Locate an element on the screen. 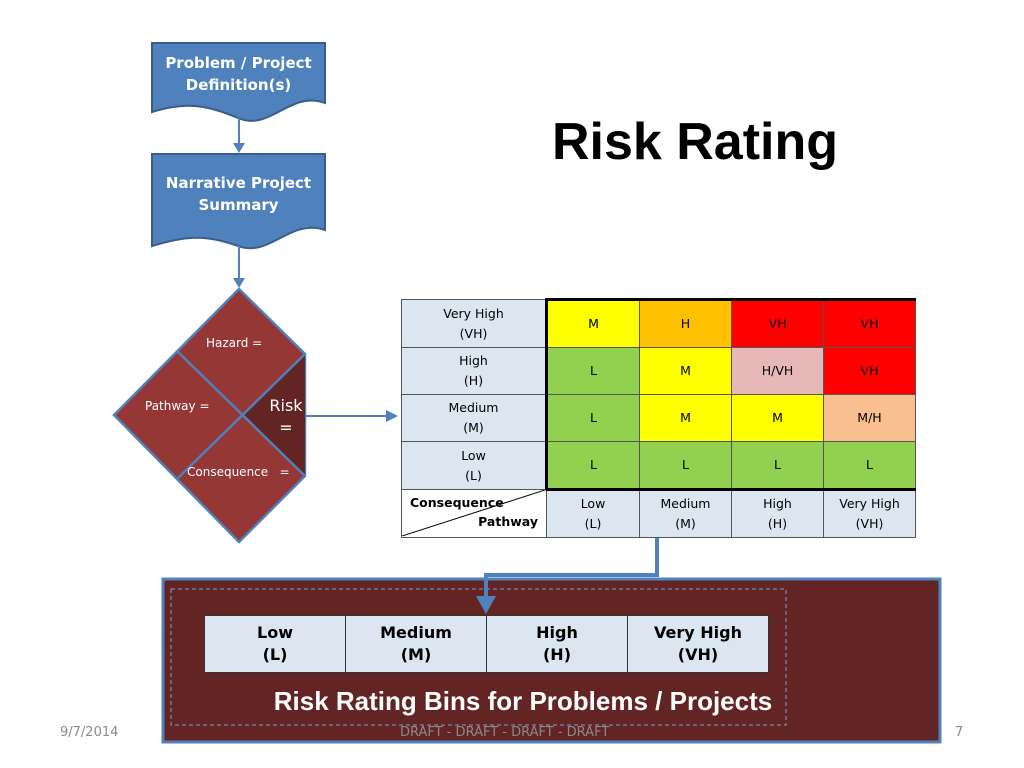 Image resolution: width=1024 pixels, height=768 pixels. risk-label-line-2: = is located at coordinates (286, 427).